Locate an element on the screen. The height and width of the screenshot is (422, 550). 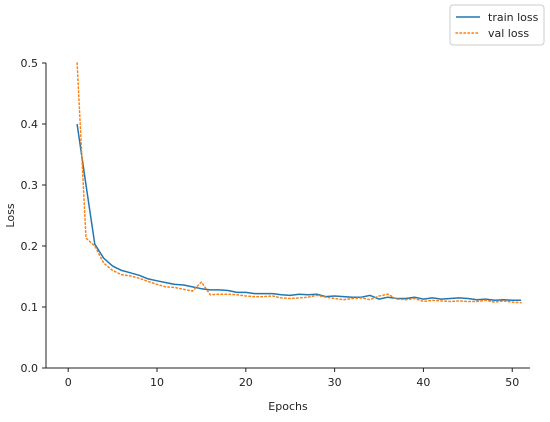
legend: train loss val loss is located at coordinates (497, 25).